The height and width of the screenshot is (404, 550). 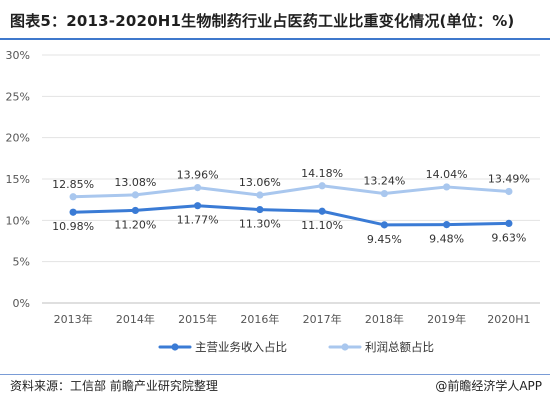 What do you see at coordinates (322, 173) in the screenshot?
I see `data-label: 14.18%` at bounding box center [322, 173].